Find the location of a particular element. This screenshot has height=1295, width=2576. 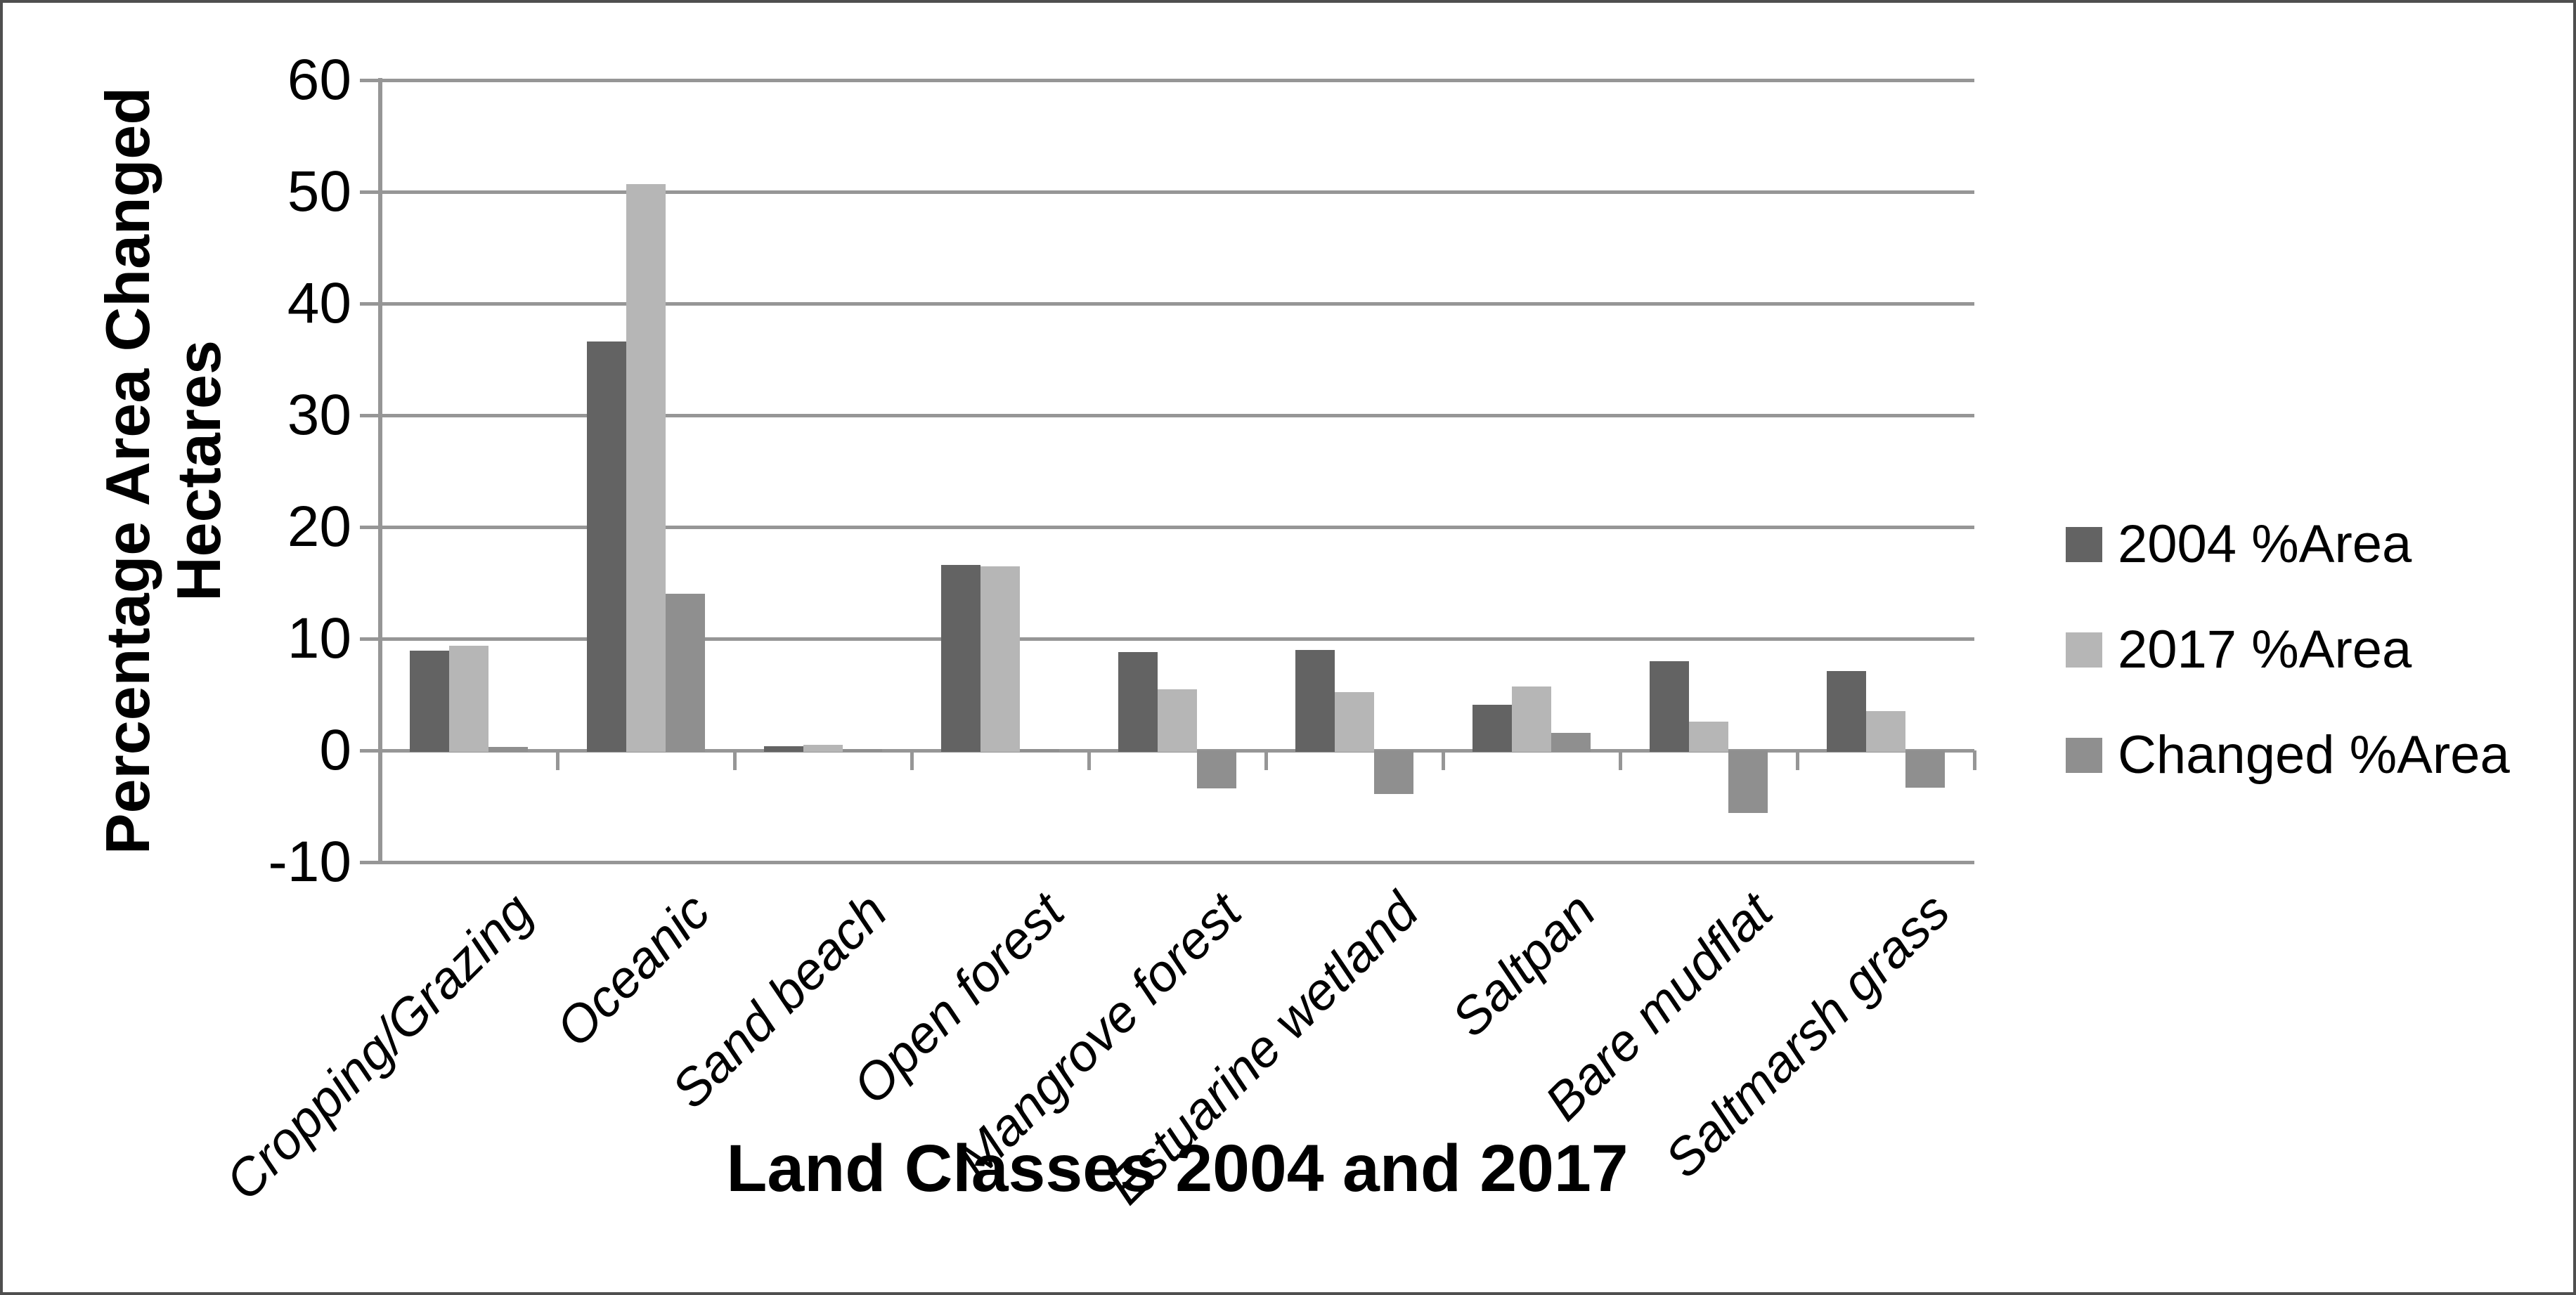

bar-2017-area-sand-beach is located at coordinates (823, 749).